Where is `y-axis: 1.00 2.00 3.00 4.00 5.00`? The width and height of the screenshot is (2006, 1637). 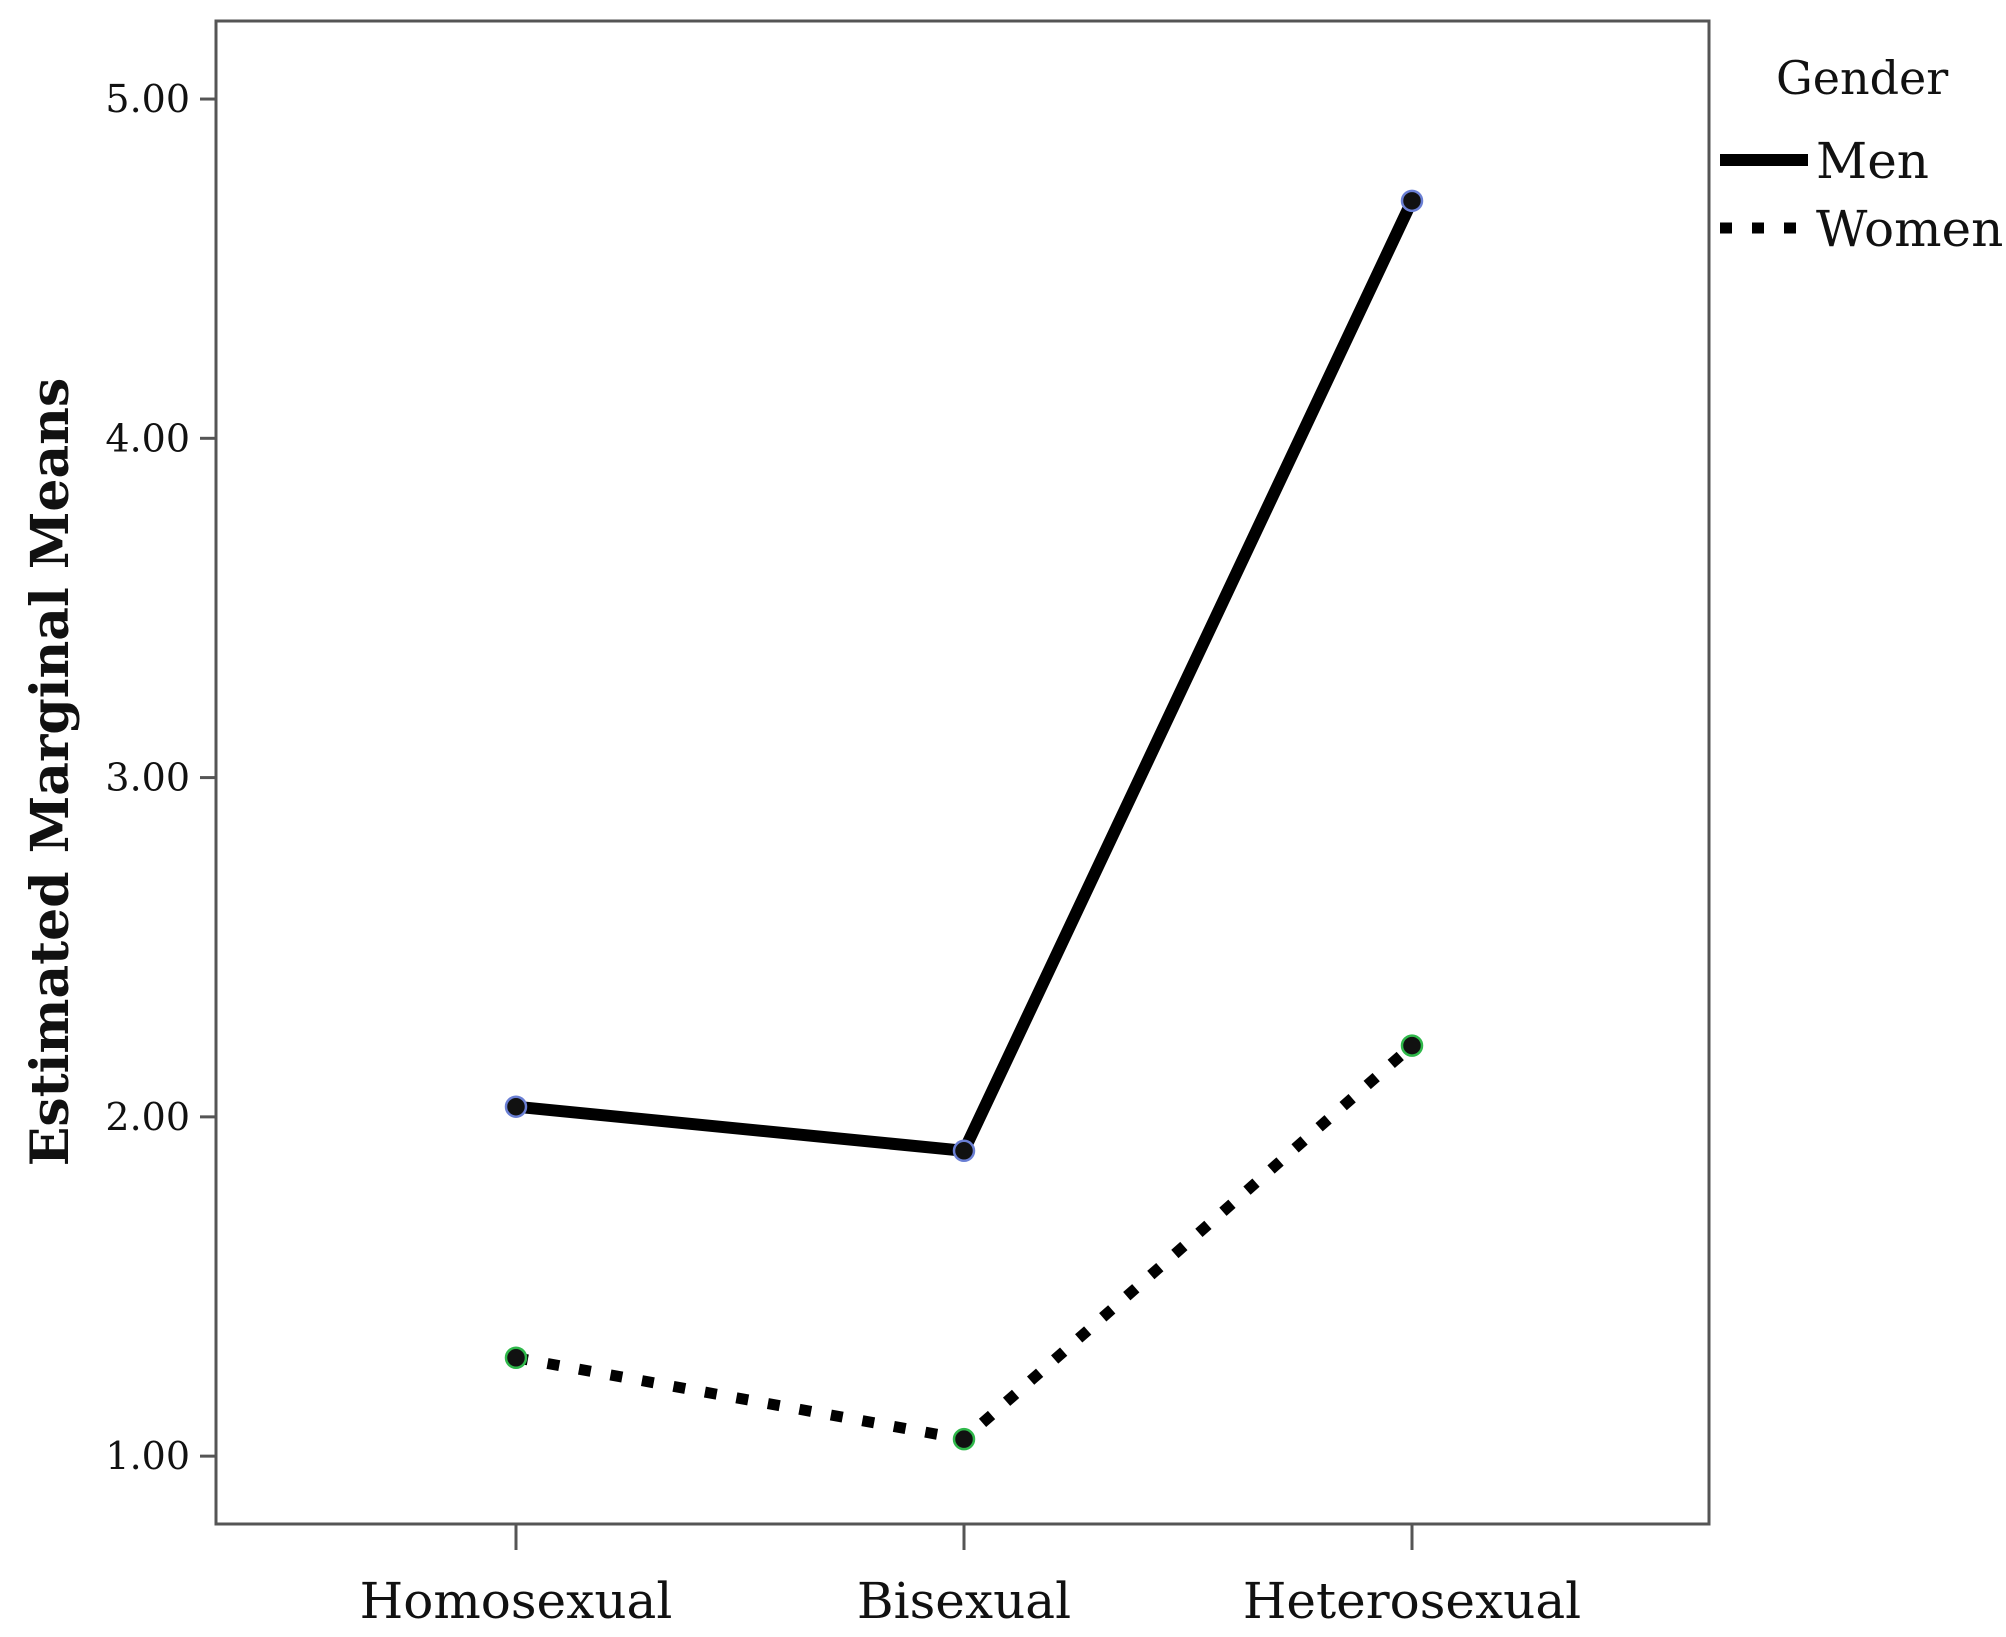 y-axis: 1.00 2.00 3.00 4.00 5.00 is located at coordinates (160, 777).